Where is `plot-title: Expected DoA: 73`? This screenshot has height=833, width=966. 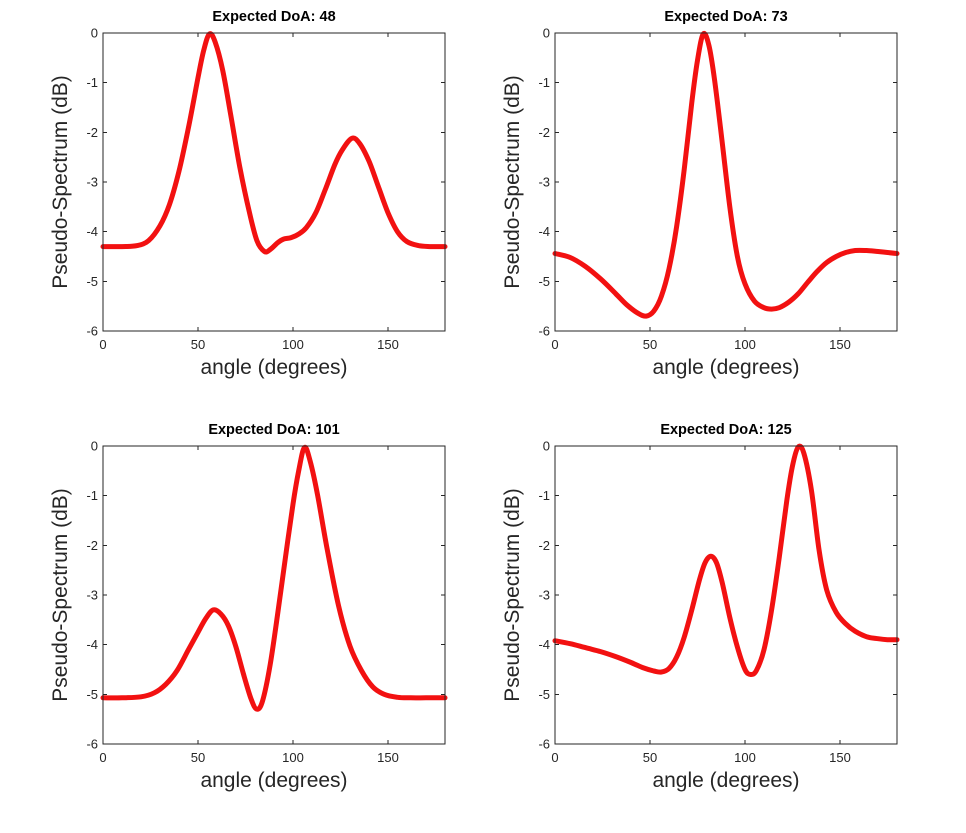 plot-title: Expected DoA: 73 is located at coordinates (725, 17).